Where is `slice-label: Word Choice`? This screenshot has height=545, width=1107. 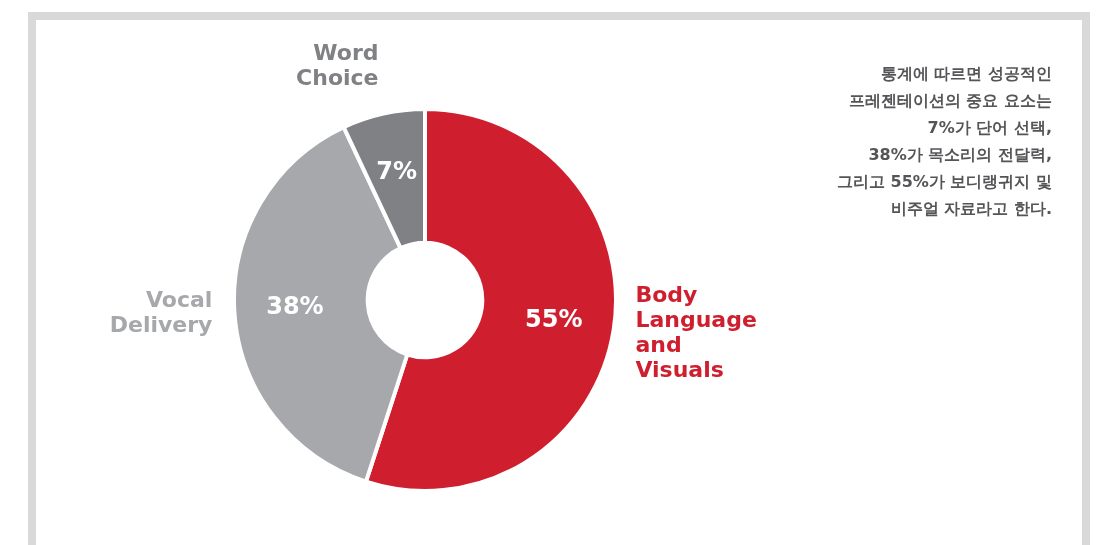 slice-label: Word Choice is located at coordinates (337, 65).